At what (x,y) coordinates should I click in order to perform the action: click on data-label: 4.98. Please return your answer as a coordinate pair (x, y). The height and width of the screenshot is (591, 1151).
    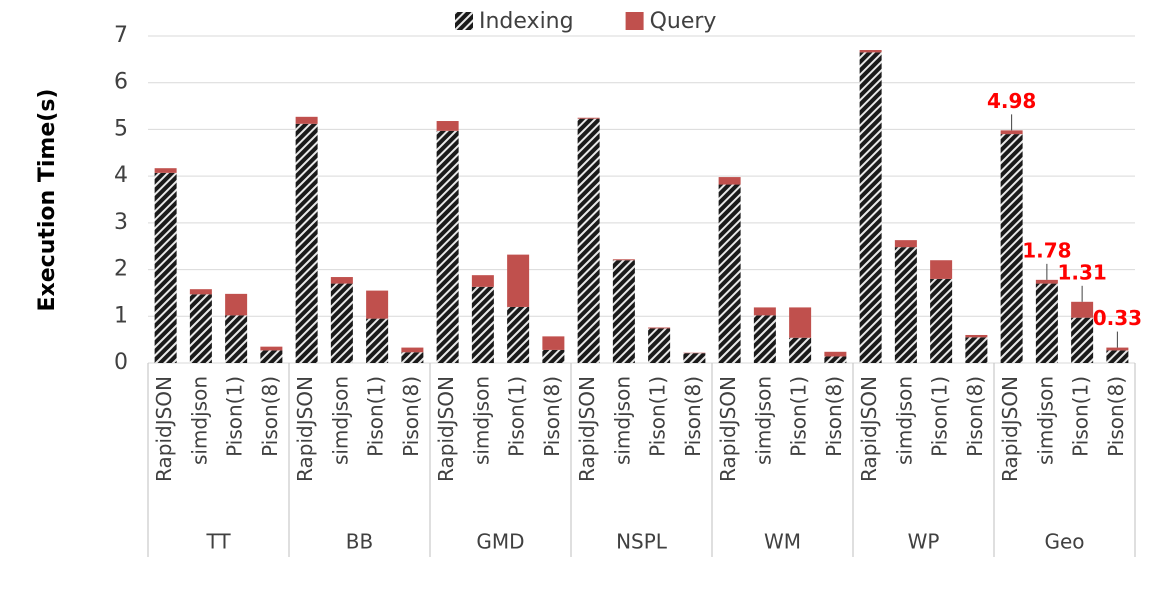
    Looking at the image, I should click on (1011, 101).